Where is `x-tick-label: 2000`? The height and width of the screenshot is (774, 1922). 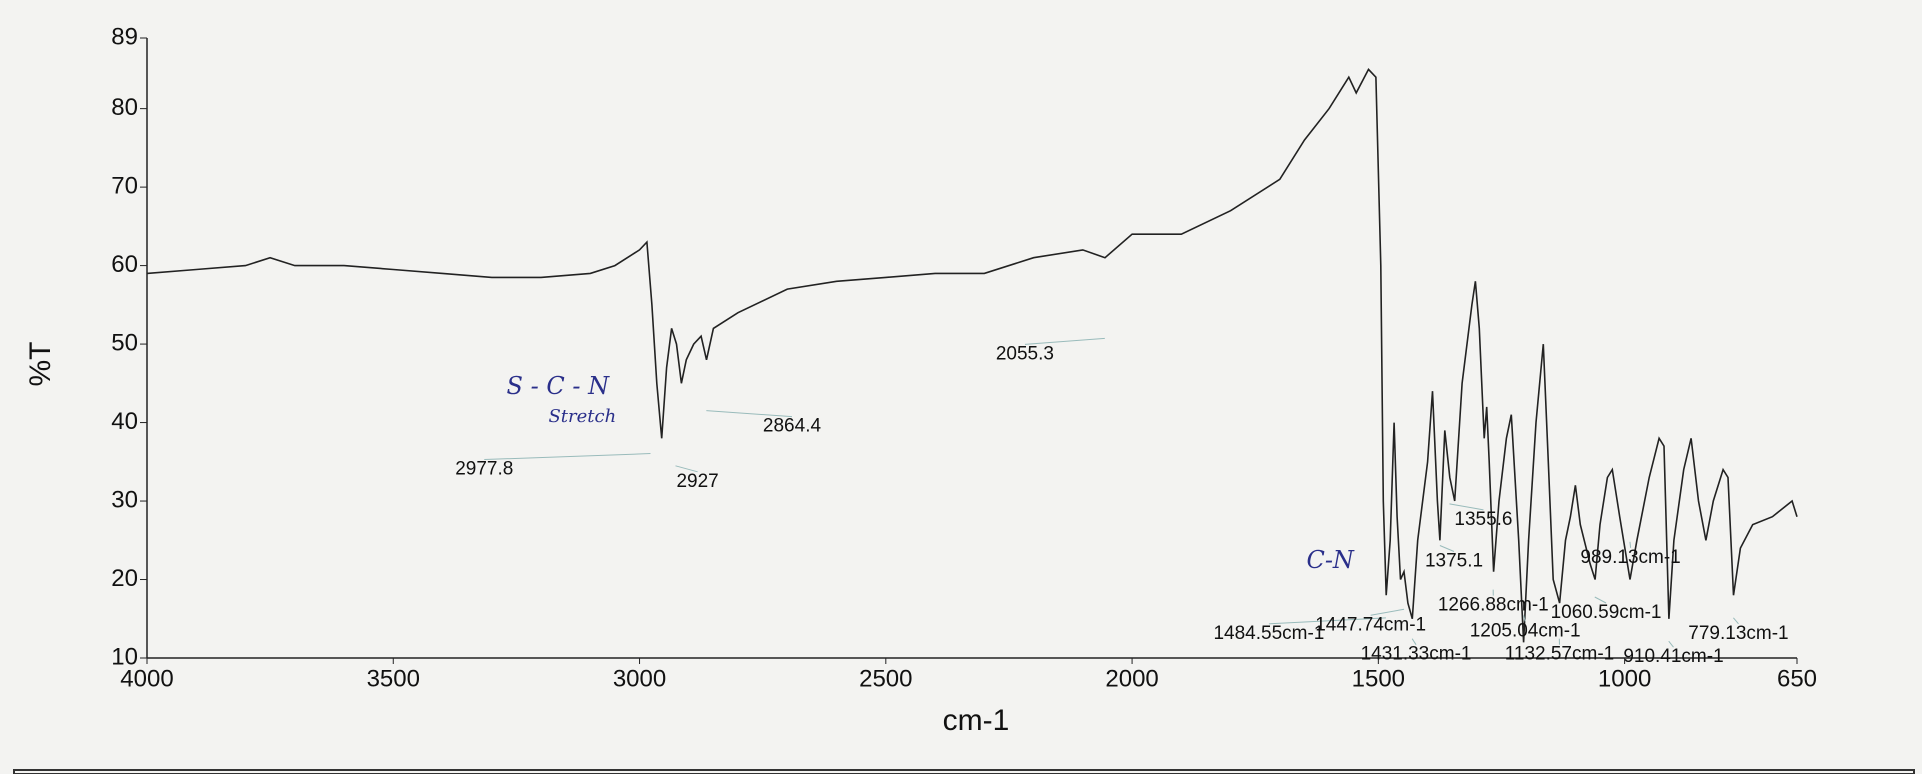
x-tick-label: 2000 is located at coordinates (1131, 678).